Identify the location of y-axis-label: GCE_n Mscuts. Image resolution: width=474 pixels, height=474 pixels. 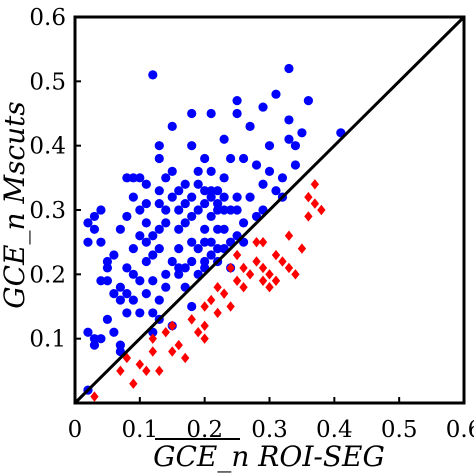
(15, 205).